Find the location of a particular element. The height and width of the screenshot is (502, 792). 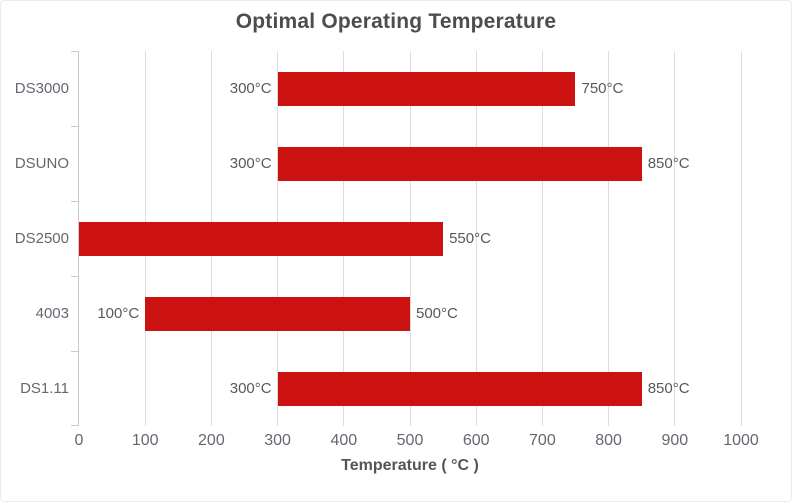

x-tick-label: 500 is located at coordinates (410, 440).